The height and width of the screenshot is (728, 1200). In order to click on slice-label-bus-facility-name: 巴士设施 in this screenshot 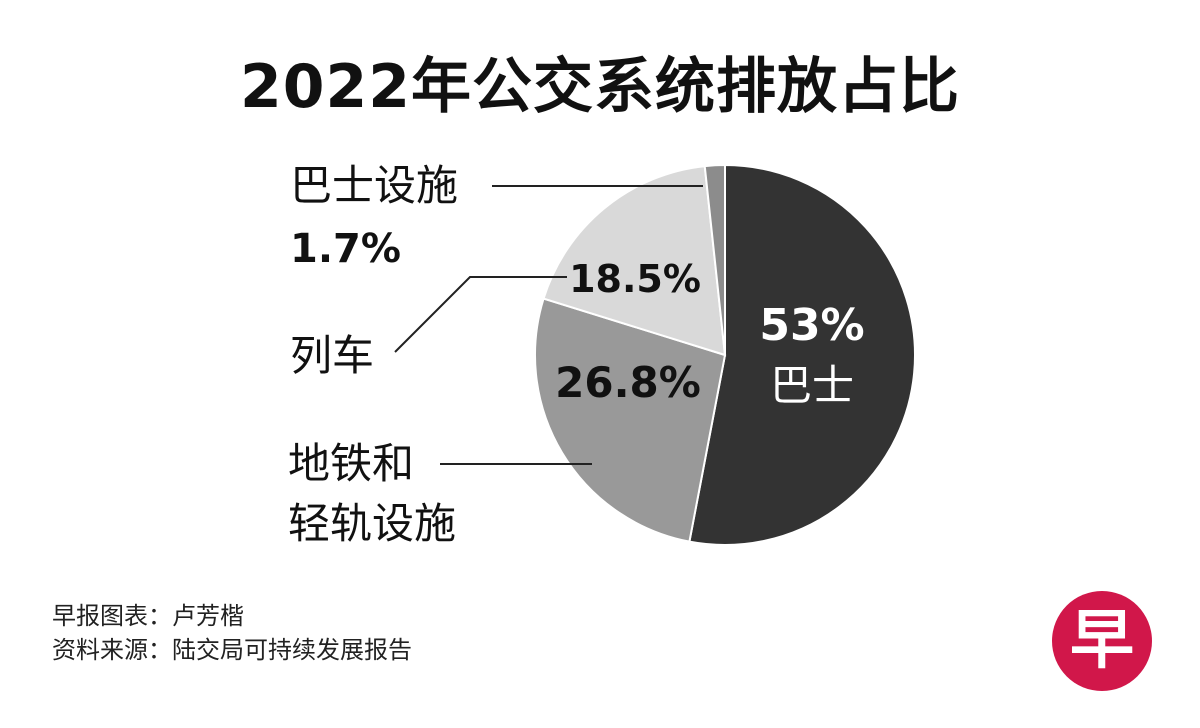, I will do `click(374, 185)`.